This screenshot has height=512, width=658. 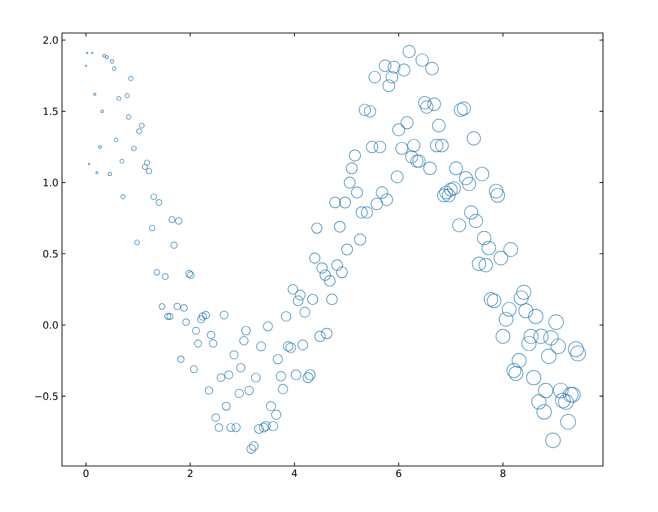 What do you see at coordinates (190, 473) in the screenshot?
I see `x-tick-label: 2` at bounding box center [190, 473].